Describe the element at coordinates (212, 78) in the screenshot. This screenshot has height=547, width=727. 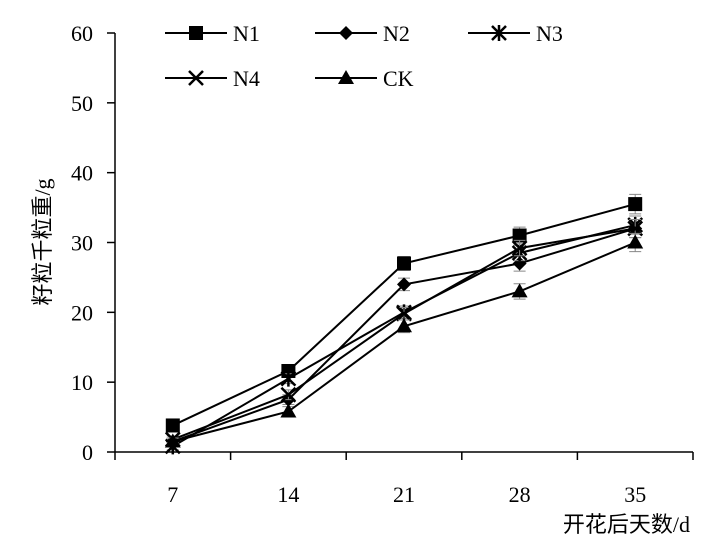
I see `legend-item-n4: N4` at that location.